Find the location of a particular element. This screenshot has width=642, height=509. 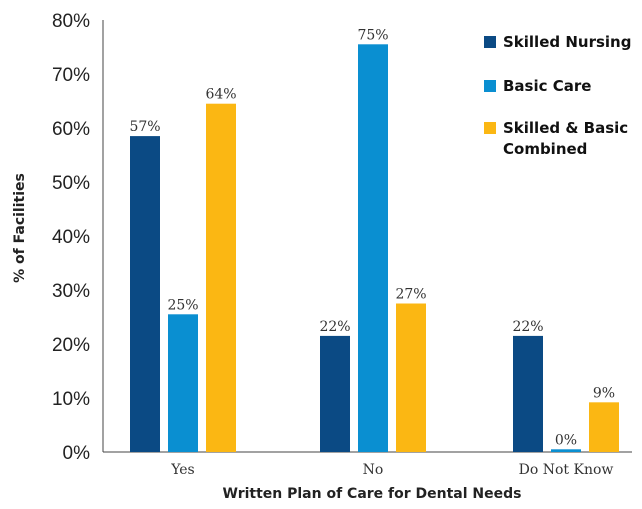

legend-label: Skilled Nursing is located at coordinates (567, 42).